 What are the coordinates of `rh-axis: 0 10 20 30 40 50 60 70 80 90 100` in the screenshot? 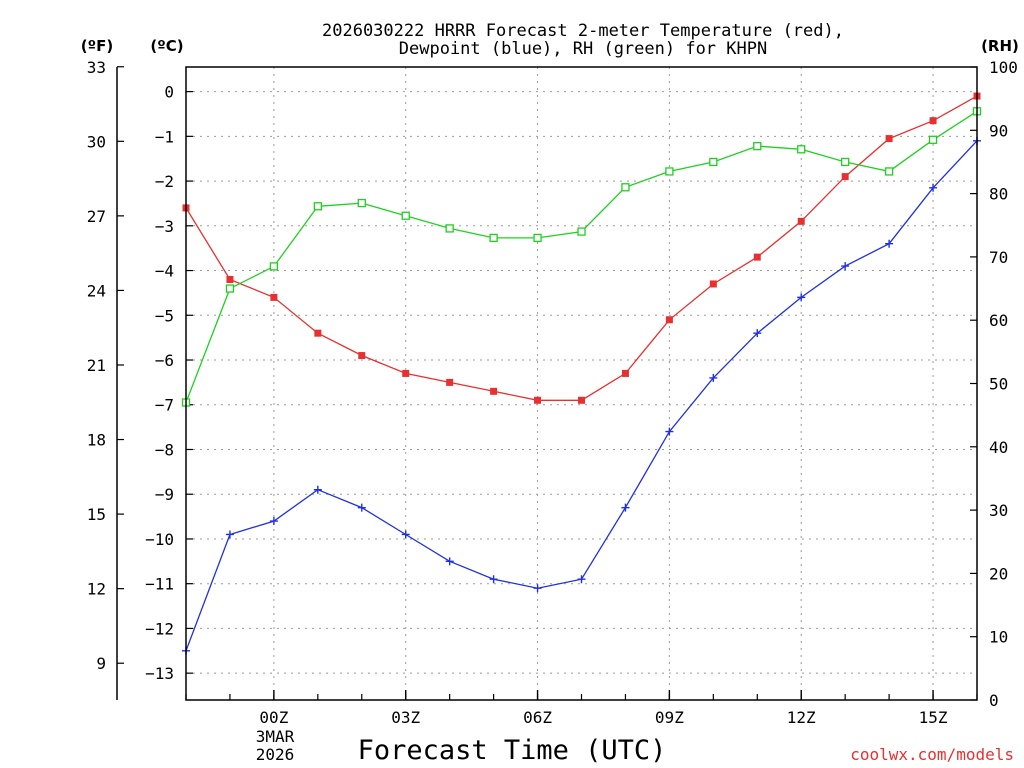 It's located at (994, 384).